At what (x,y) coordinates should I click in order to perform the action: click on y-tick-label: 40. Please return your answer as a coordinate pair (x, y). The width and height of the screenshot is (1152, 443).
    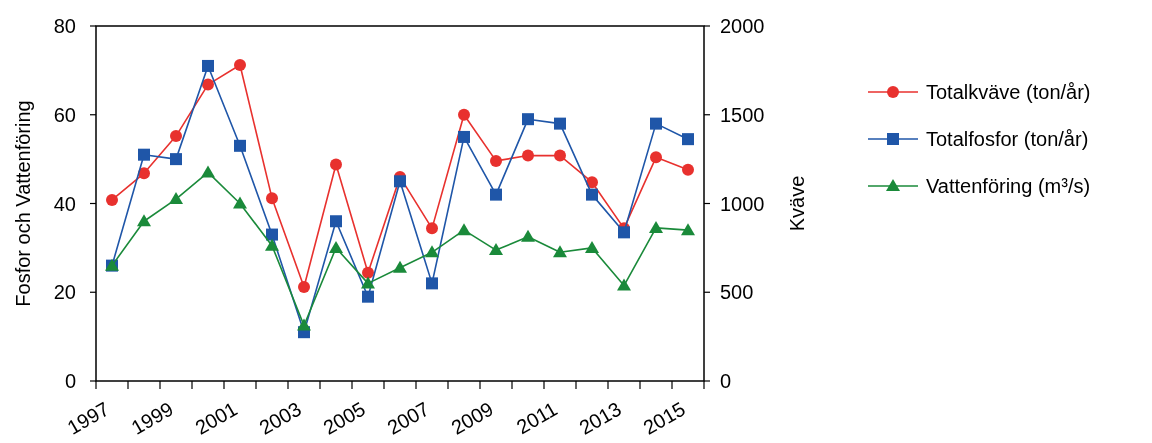
    Looking at the image, I should click on (64, 203).